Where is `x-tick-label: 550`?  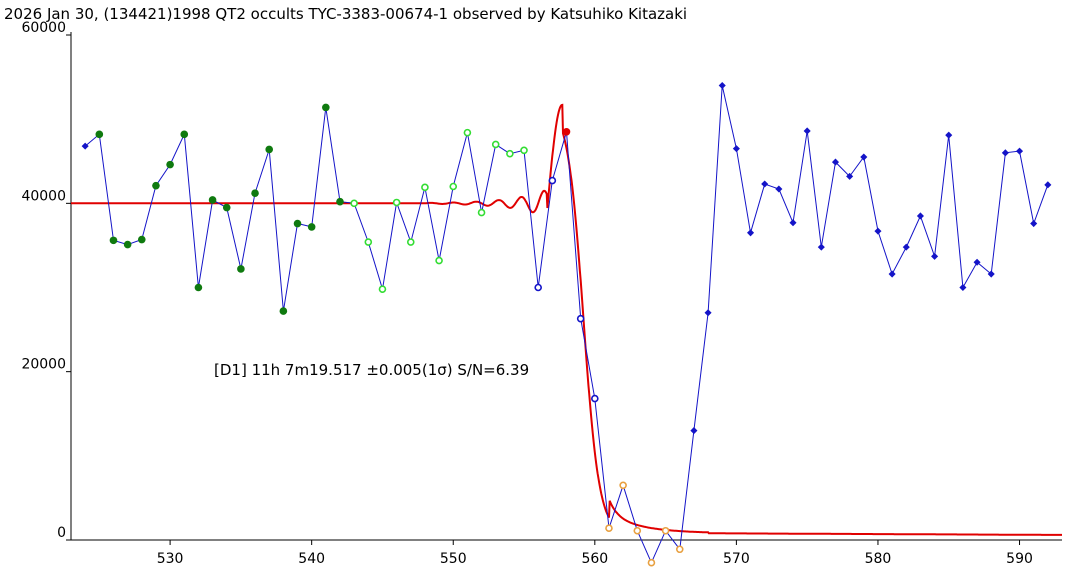 x-tick-label: 550 is located at coordinates (453, 559).